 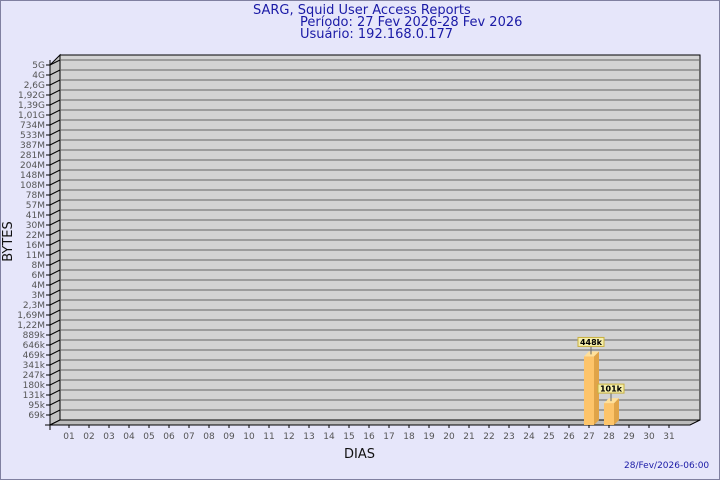 I want to click on y-tick-label: 1,01G, so click(x=31, y=116).